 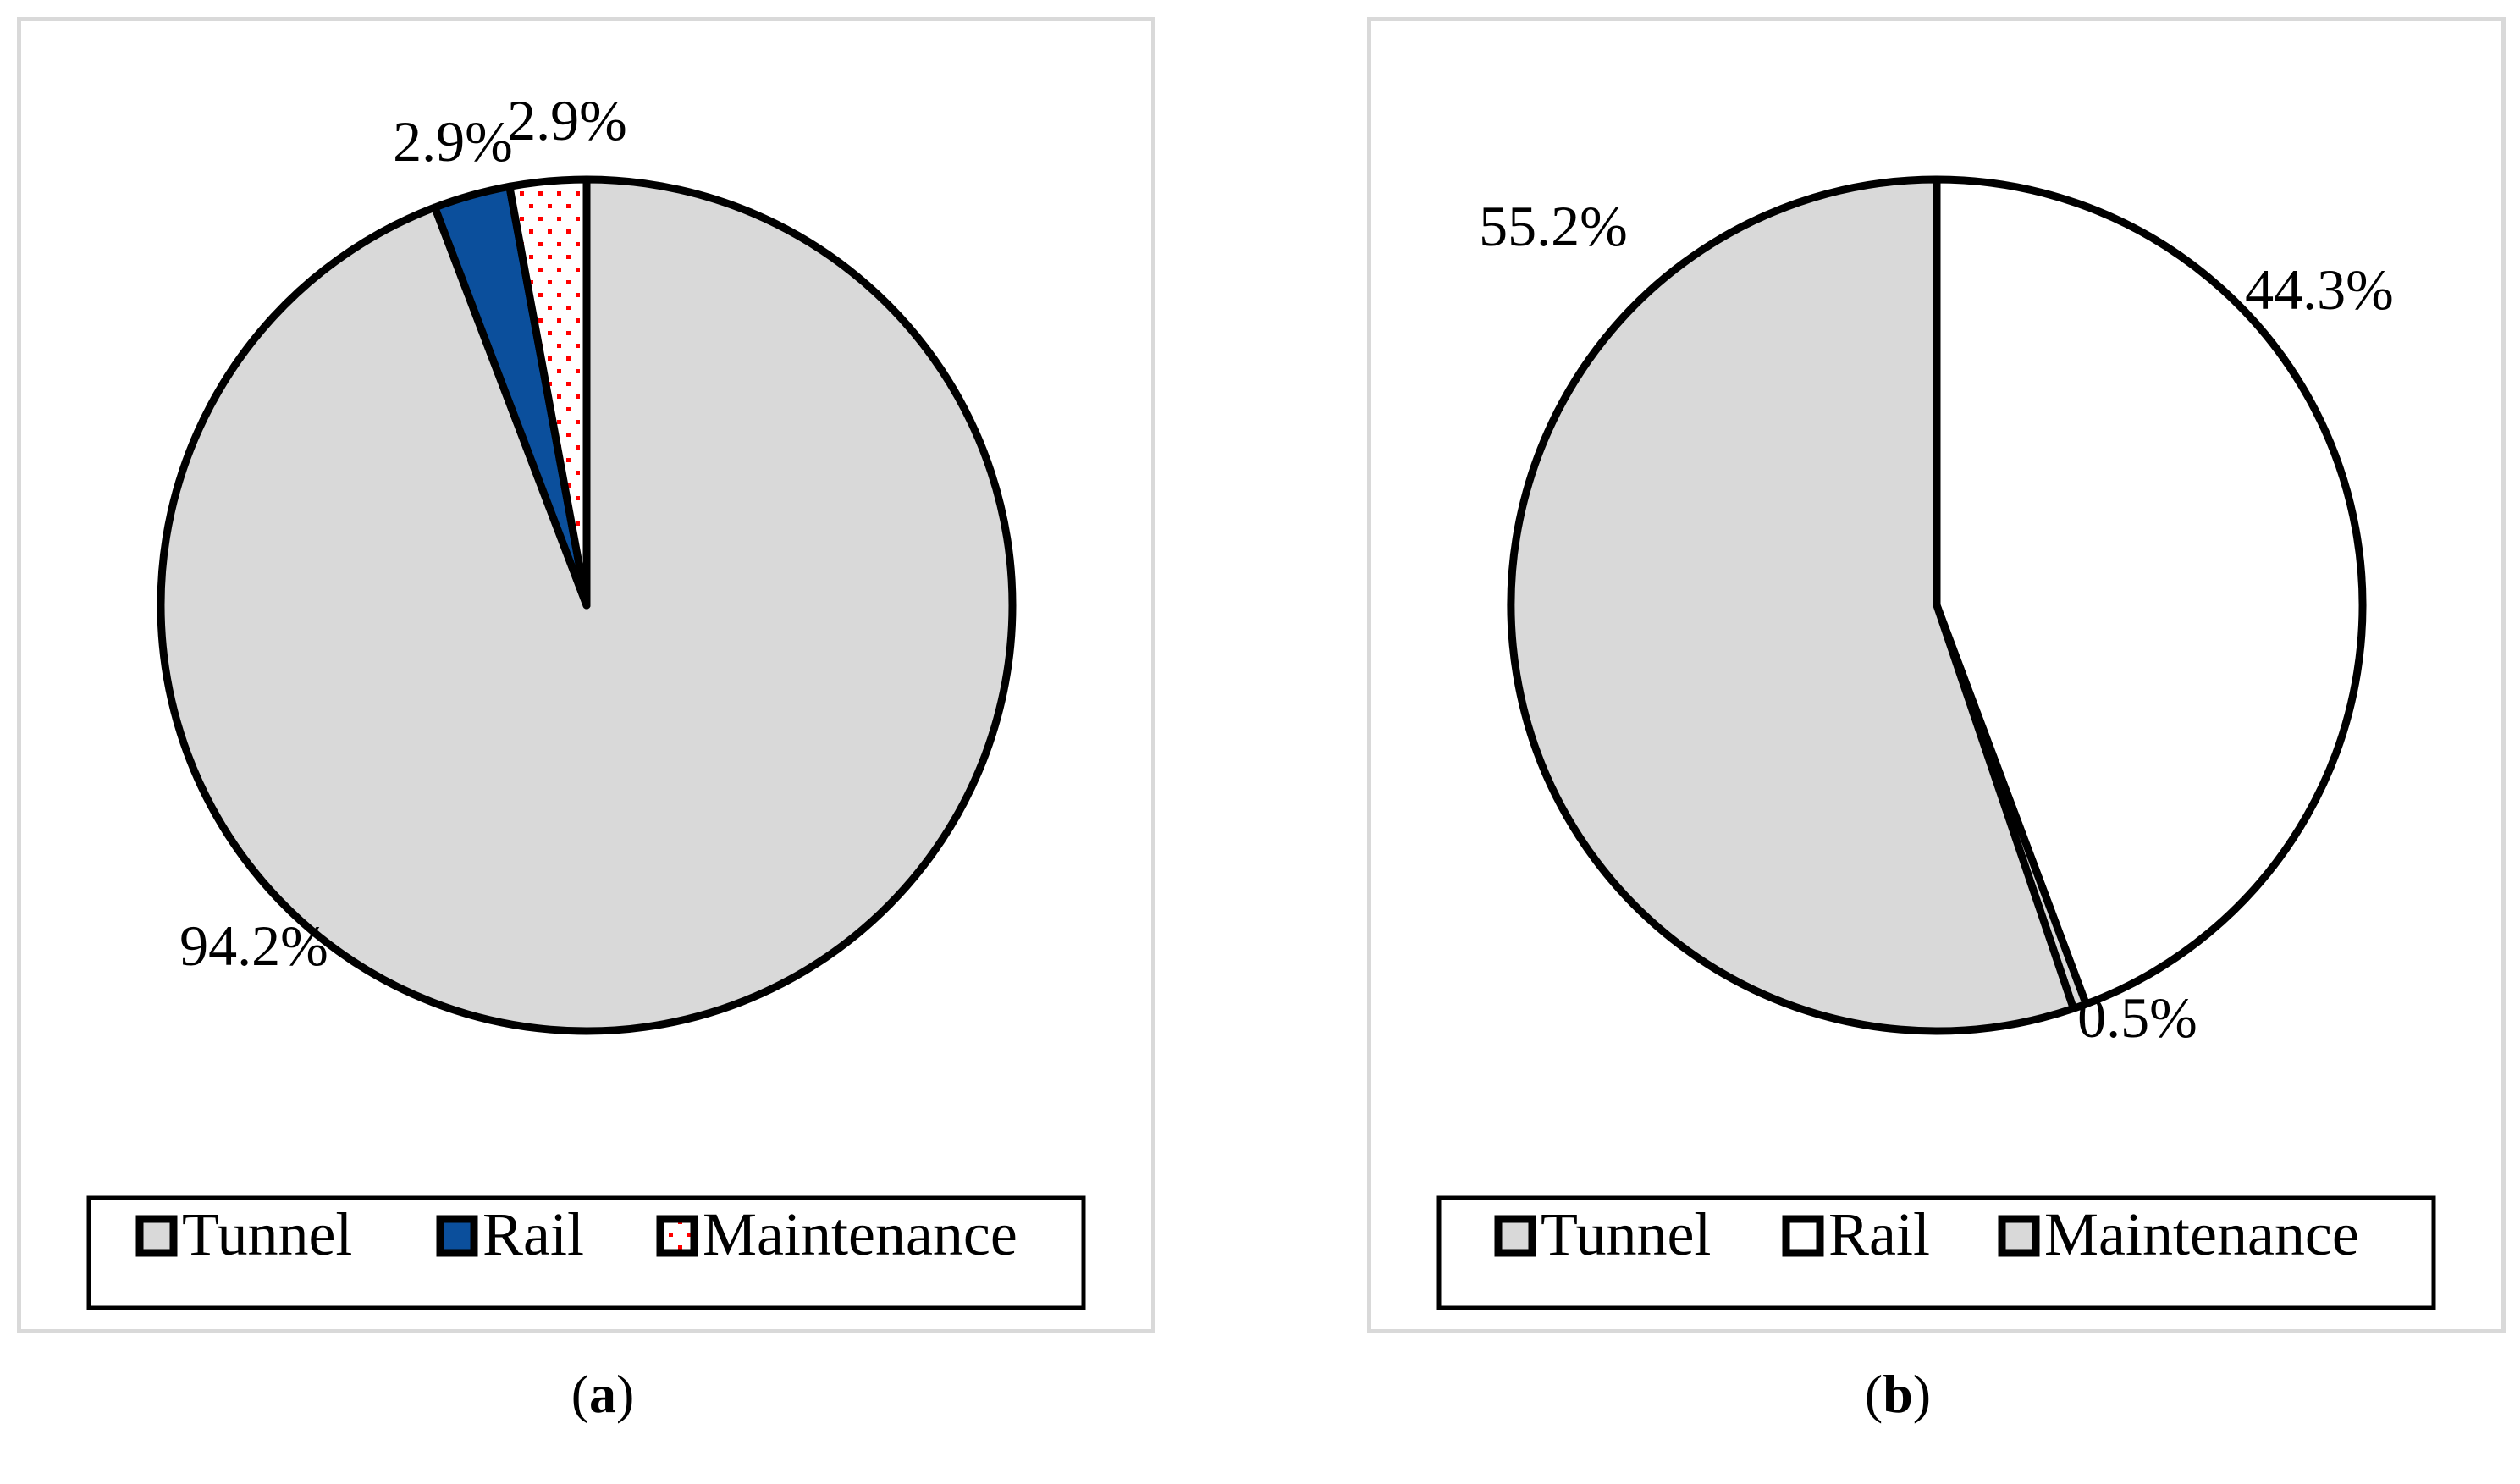 I want to click on slice-label-maintenance: 0.5%, so click(x=2137, y=1017).